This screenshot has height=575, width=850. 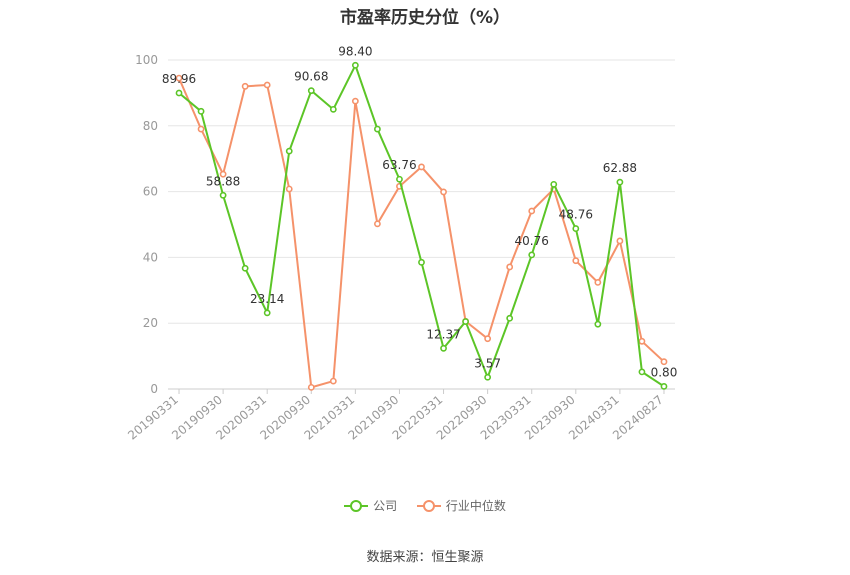 What do you see at coordinates (425, 18) in the screenshot?
I see `chart-title: 市盈率历史分位（%）` at bounding box center [425, 18].